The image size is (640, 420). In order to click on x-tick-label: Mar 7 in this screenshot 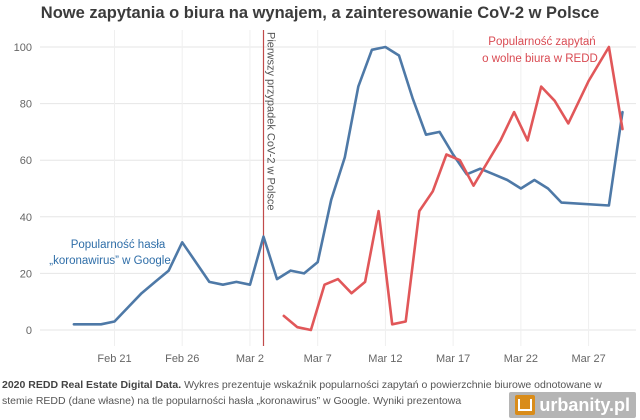, I will do `click(318, 359)`.